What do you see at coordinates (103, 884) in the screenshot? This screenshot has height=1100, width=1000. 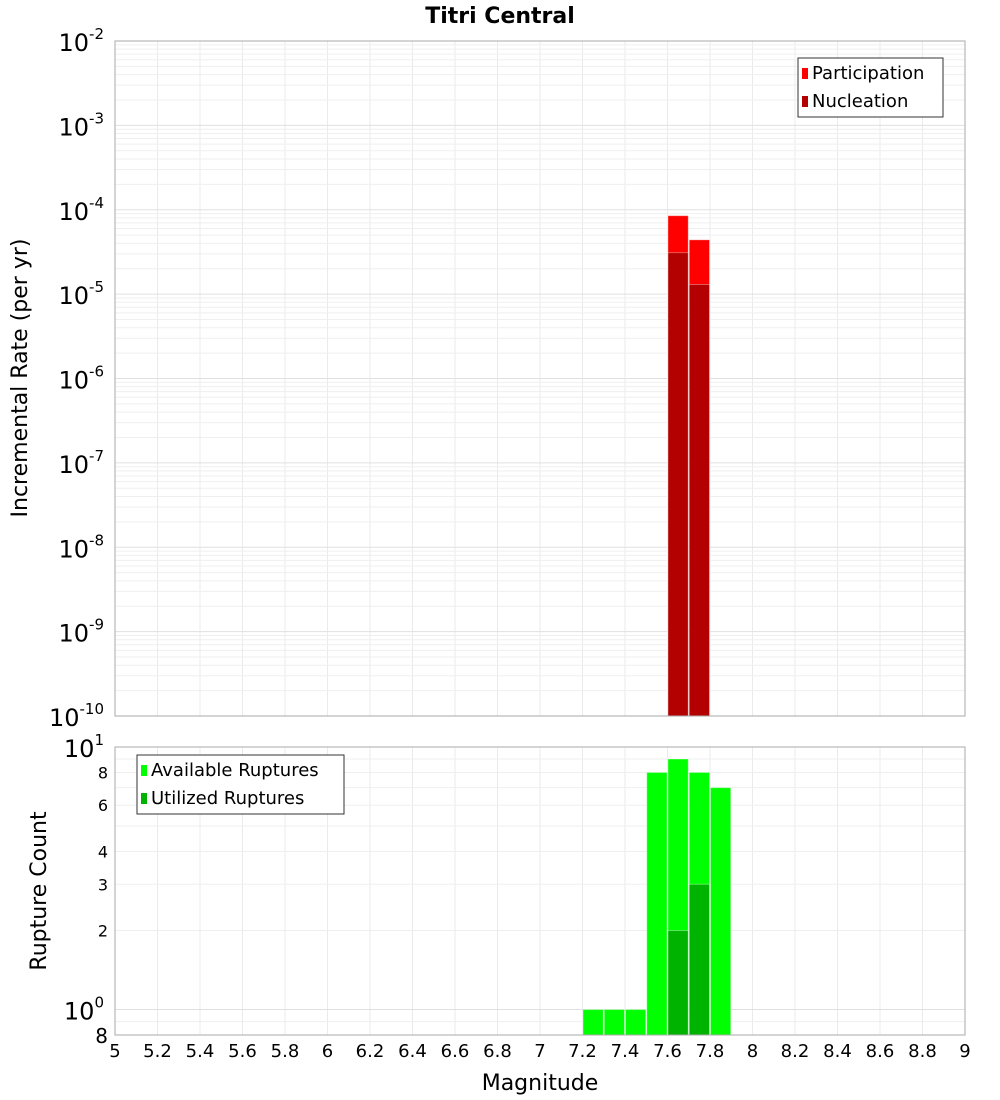 I see `y-tick-label: 3` at bounding box center [103, 884].